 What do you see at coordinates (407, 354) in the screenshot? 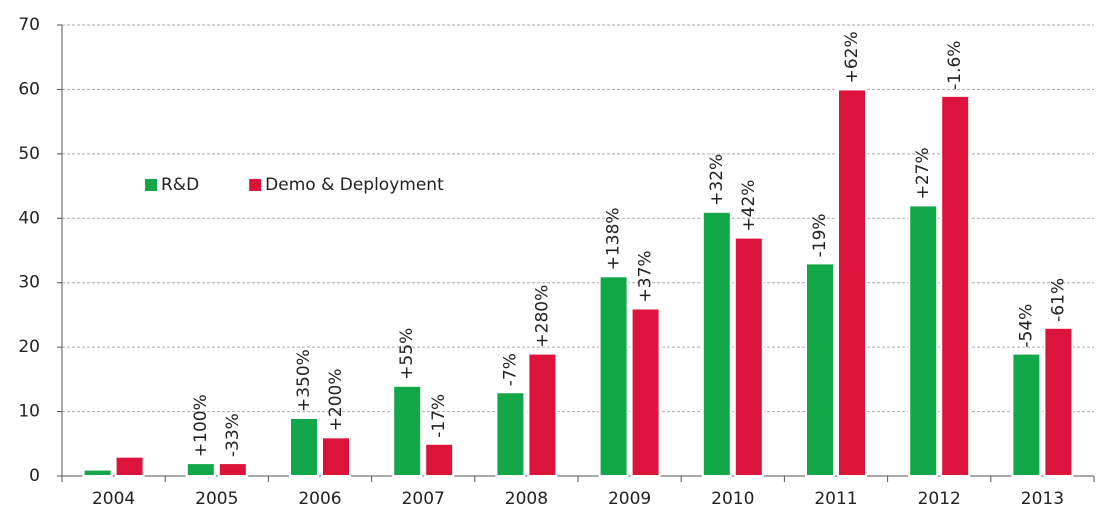
I see `bar-annotation: +55%` at bounding box center [407, 354].